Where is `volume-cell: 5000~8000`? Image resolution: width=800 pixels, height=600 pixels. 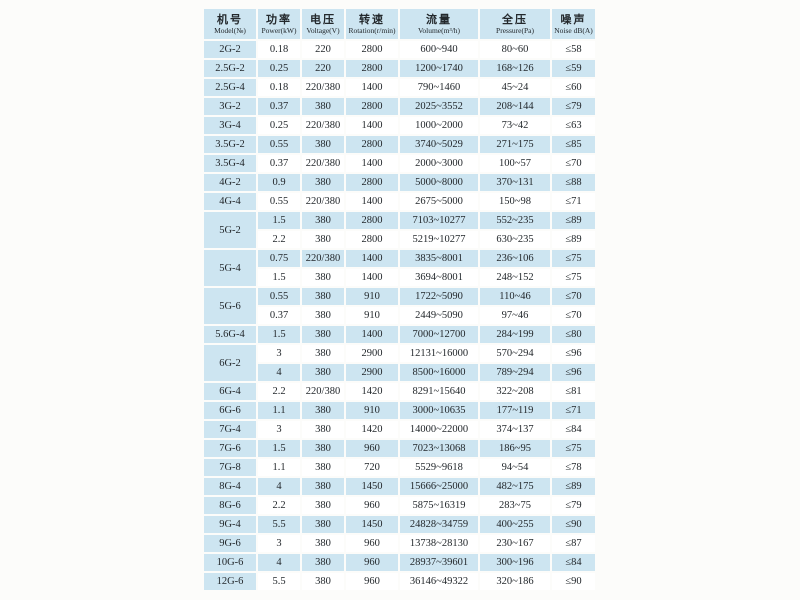 volume-cell: 5000~8000 is located at coordinates (439, 182).